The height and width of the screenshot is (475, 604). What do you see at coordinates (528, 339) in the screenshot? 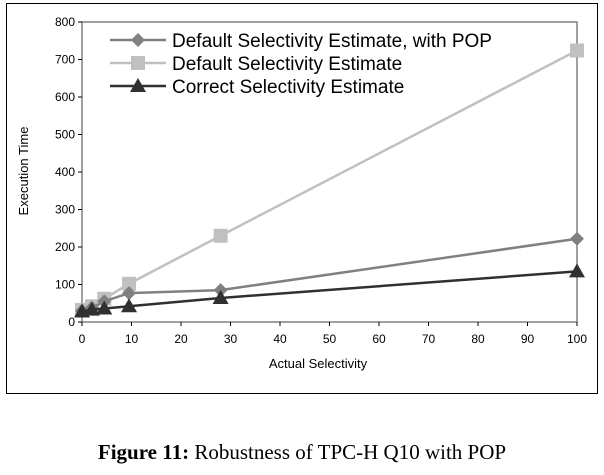
I see `x-tick-label: 90` at bounding box center [528, 339].